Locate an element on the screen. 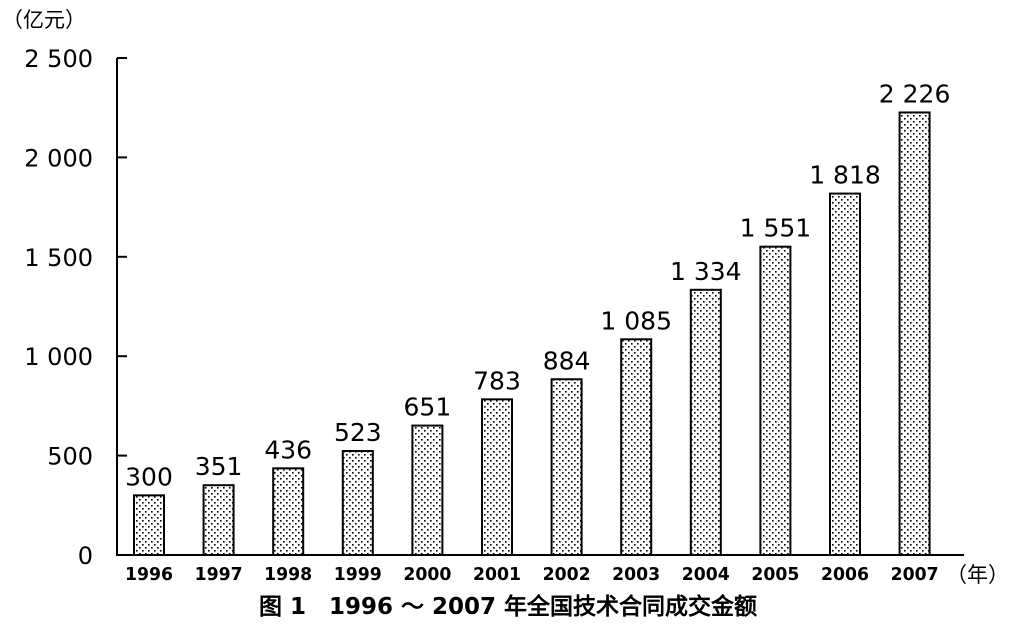 This screenshot has width=1017, height=629. bar-1996 is located at coordinates (149, 525).